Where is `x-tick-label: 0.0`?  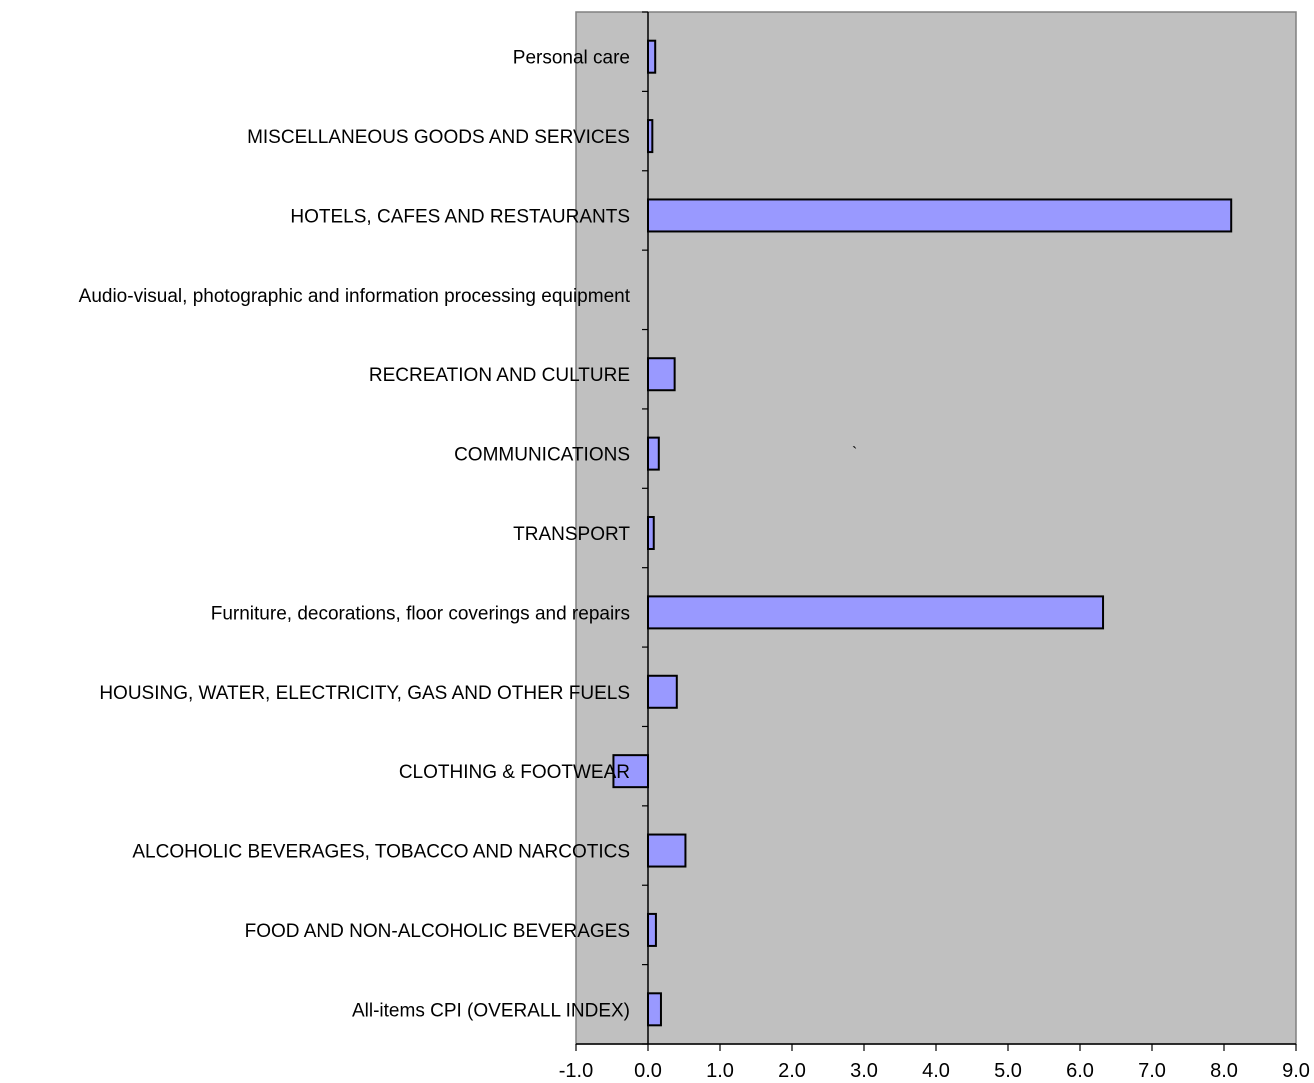 x-tick-label: 0.0 is located at coordinates (648, 1071).